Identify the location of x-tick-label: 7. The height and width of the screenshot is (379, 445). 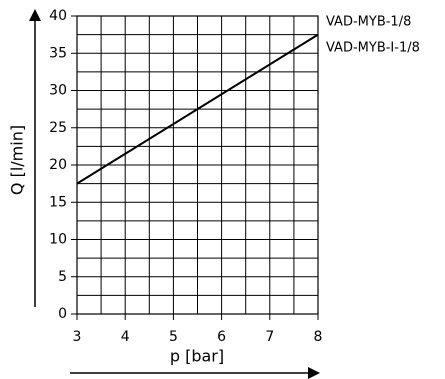
(269, 337).